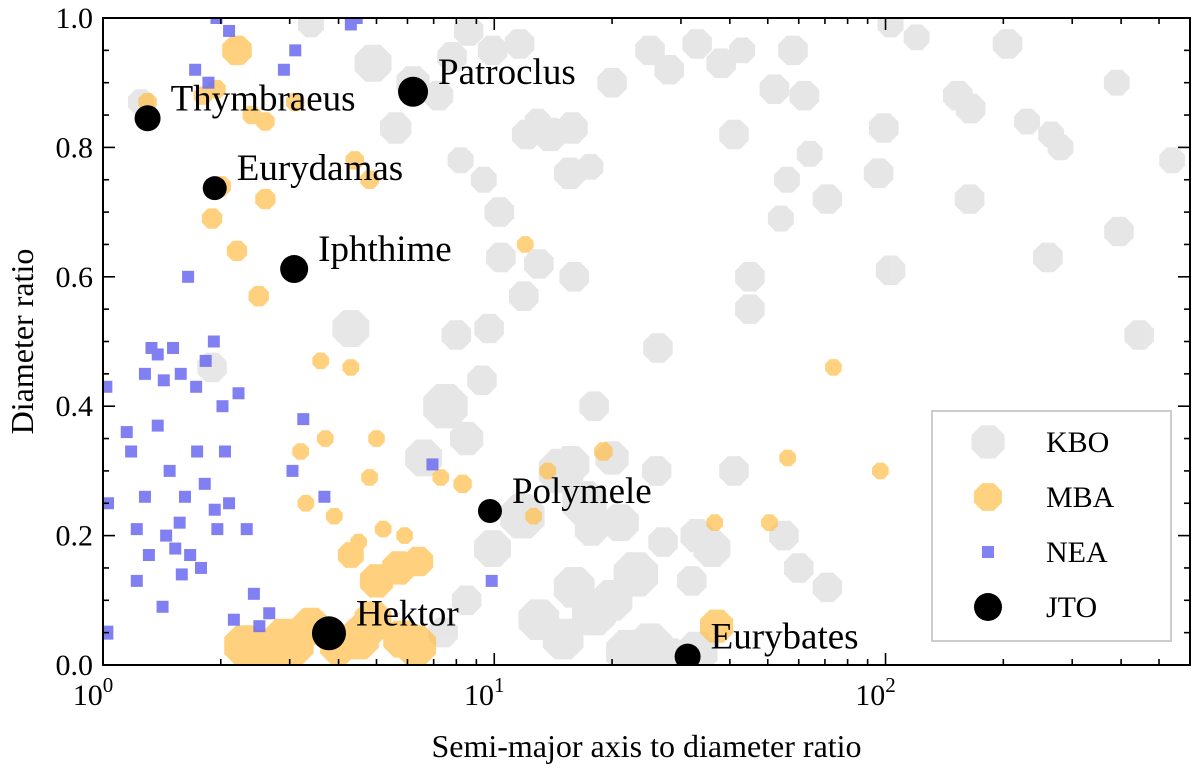 This screenshot has width=1200, height=770. What do you see at coordinates (507, 72) in the screenshot?
I see `jto-label: Patroclus` at bounding box center [507, 72].